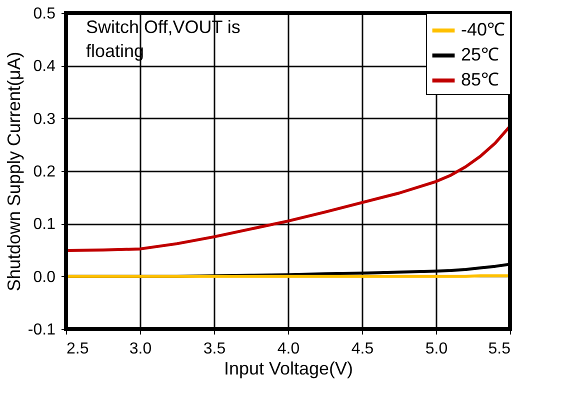 This screenshot has height=406, width=568. What do you see at coordinates (44, 119) in the screenshot?
I see `y-tick-label: 0.3` at bounding box center [44, 119].